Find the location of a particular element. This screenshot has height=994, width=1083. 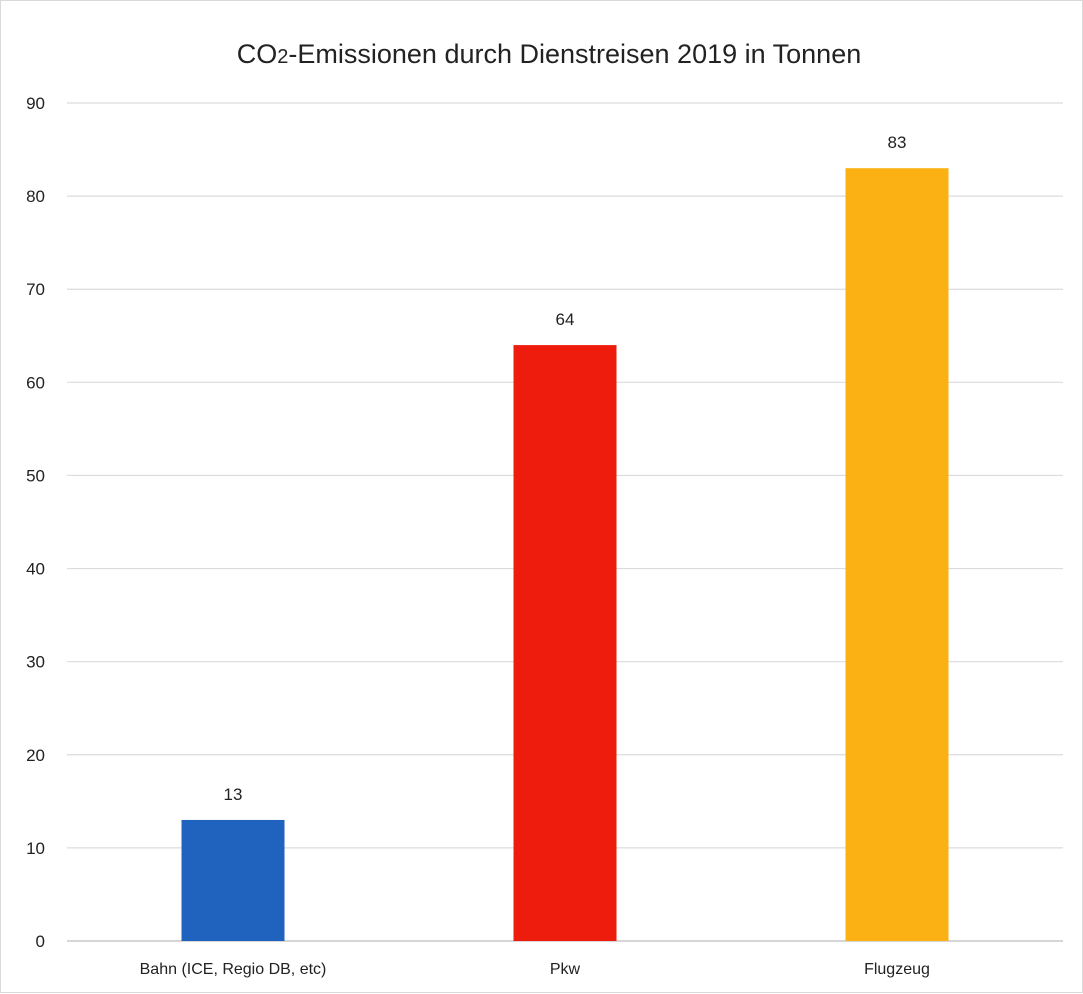

y-tick-label: 80 is located at coordinates (35, 196).